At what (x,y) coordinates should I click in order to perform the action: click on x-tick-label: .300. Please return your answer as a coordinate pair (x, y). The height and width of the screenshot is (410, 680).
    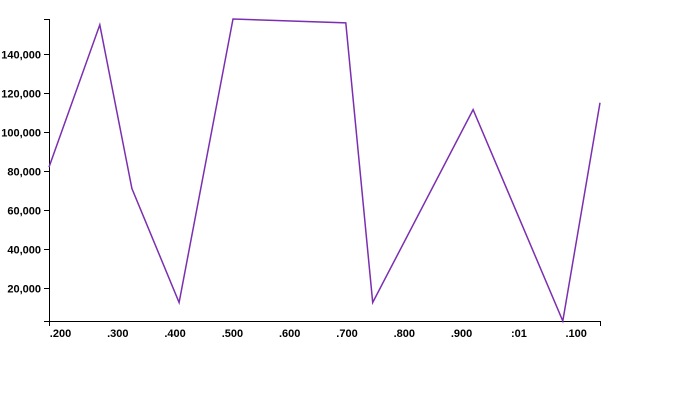
    Looking at the image, I should click on (117, 334).